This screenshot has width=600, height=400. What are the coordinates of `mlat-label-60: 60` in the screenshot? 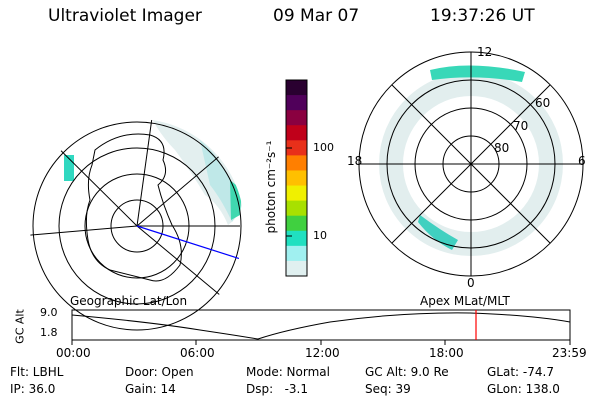 It's located at (543, 103).